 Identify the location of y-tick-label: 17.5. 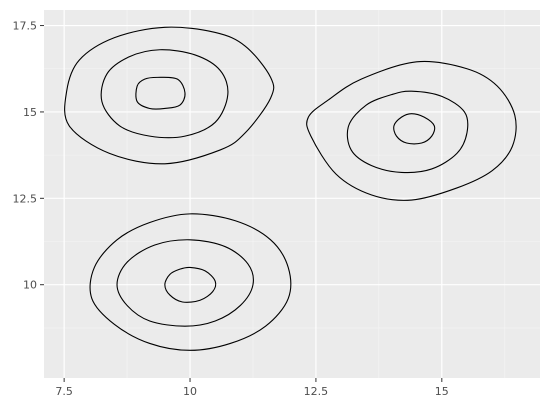
(25, 26).